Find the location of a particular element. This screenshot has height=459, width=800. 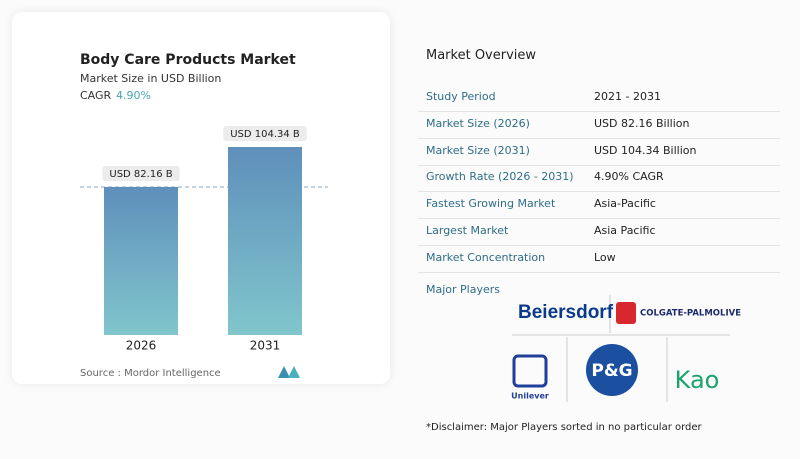

overview-label: Market Concentration is located at coordinates (486, 257).